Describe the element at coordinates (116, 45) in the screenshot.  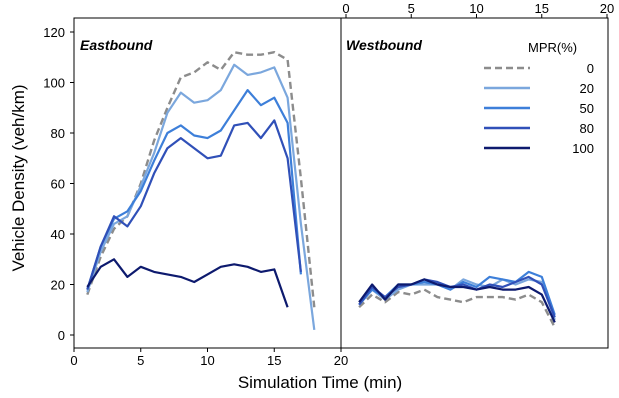
I see `panel-title-eastbound: Eastbound` at that location.